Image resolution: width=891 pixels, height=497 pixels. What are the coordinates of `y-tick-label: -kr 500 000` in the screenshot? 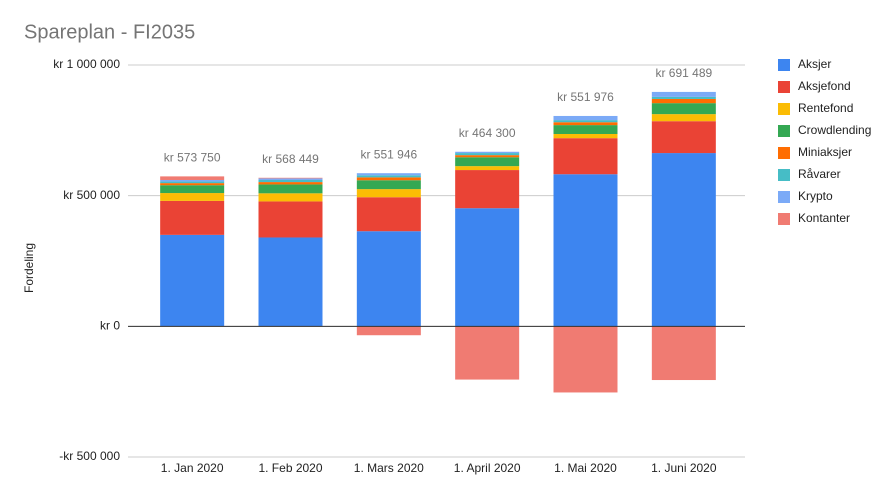 It's located at (89, 456).